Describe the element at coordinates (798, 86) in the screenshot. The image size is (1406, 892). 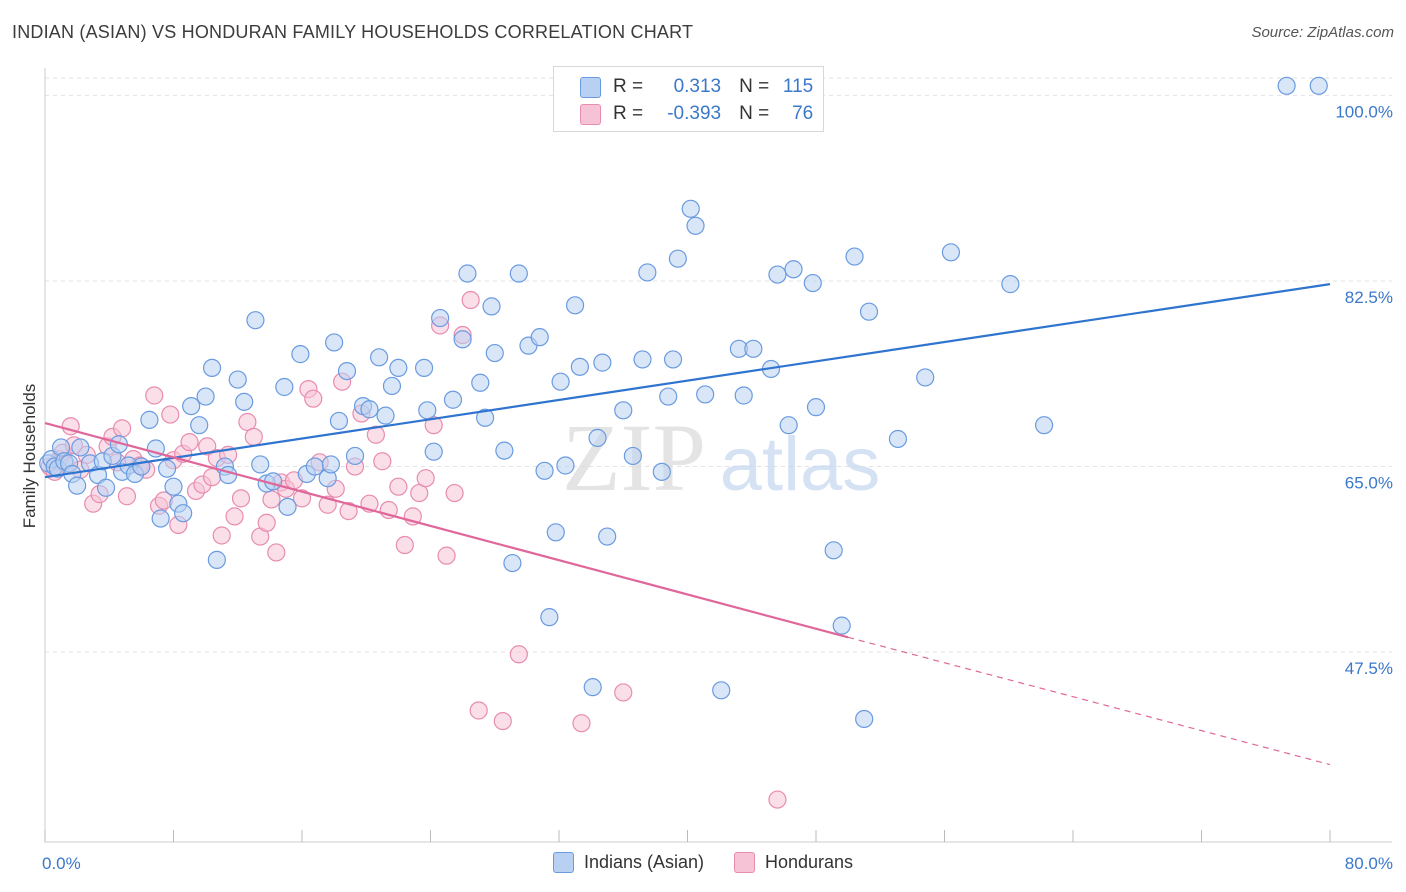
I see `legend-n-value: 115` at that location.